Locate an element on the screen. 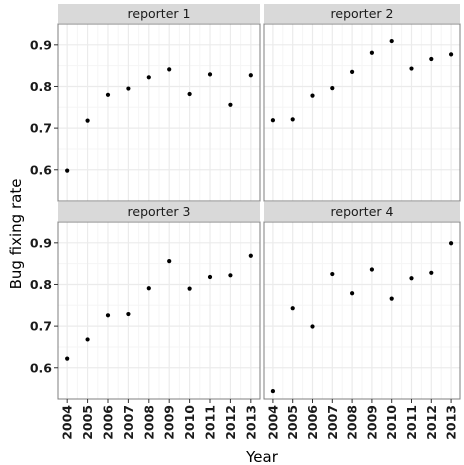 The image size is (464, 465). facet-strip-label: reporter 2 is located at coordinates (362, 13).